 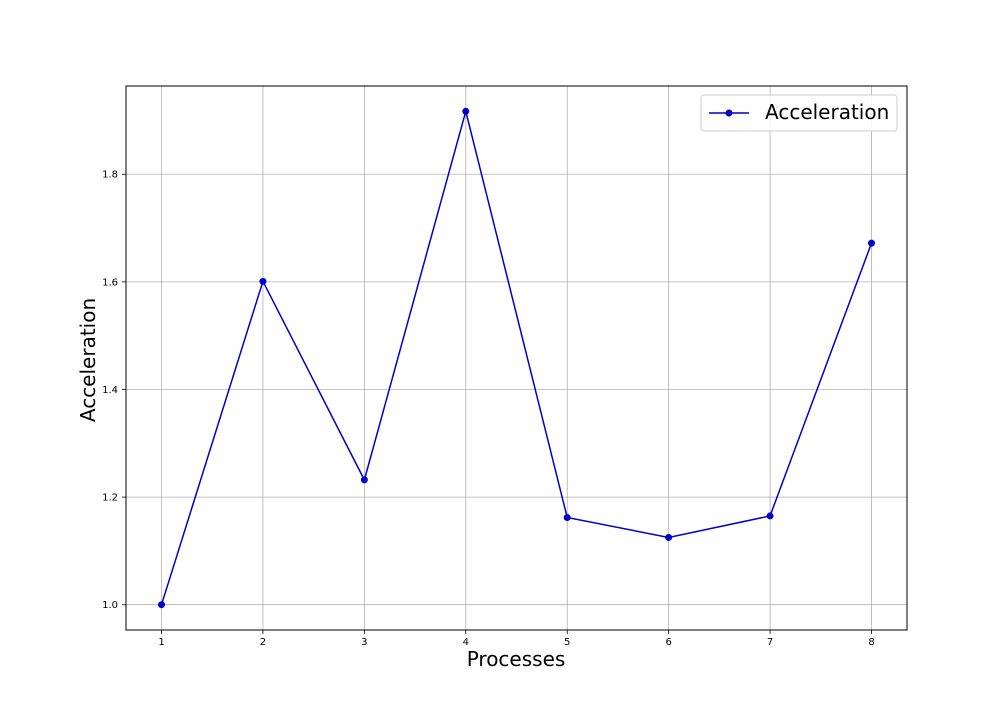 What do you see at coordinates (110, 605) in the screenshot?
I see `y-tick-label: 1.0` at bounding box center [110, 605].